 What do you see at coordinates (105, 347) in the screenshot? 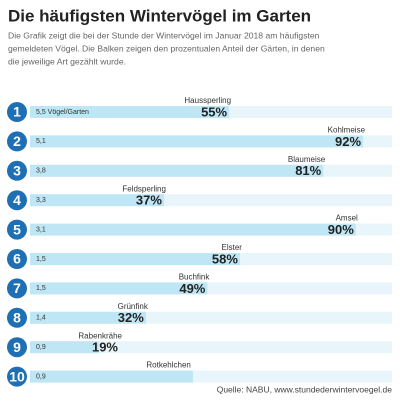
I see `value-label: 19%` at bounding box center [105, 347].